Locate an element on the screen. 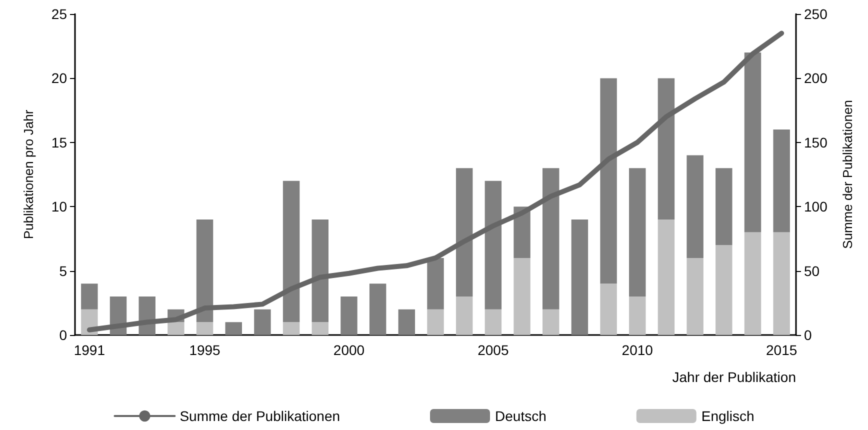 Image resolution: width=868 pixels, height=430 pixels. legend-label: Englisch is located at coordinates (727, 416).